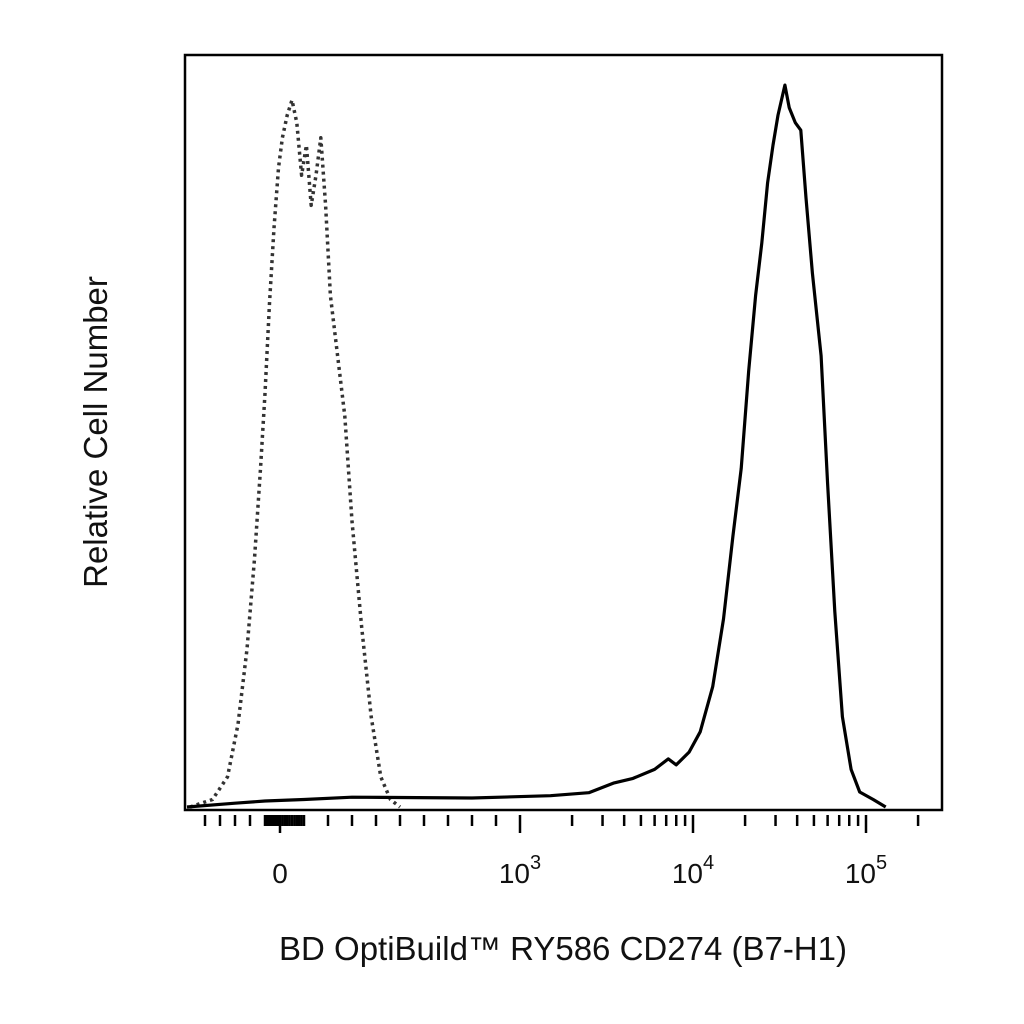 The image size is (1024, 1024). What do you see at coordinates (881, 863) in the screenshot?
I see `x-tick-label-exponent: 5` at bounding box center [881, 863].